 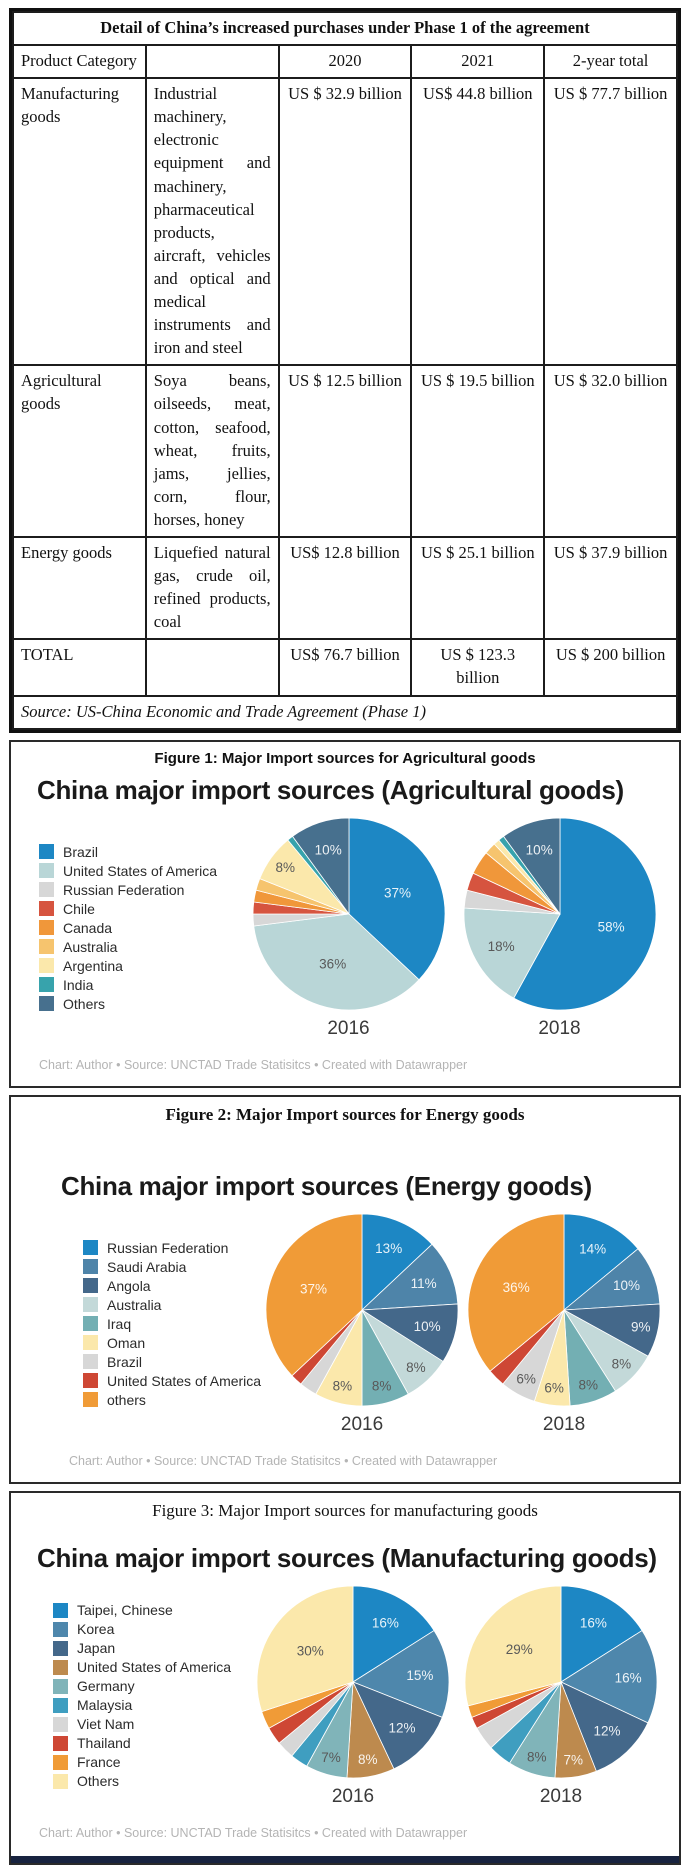 What do you see at coordinates (141, 966) in the screenshot?
I see `legend-item: Argentina` at bounding box center [141, 966].